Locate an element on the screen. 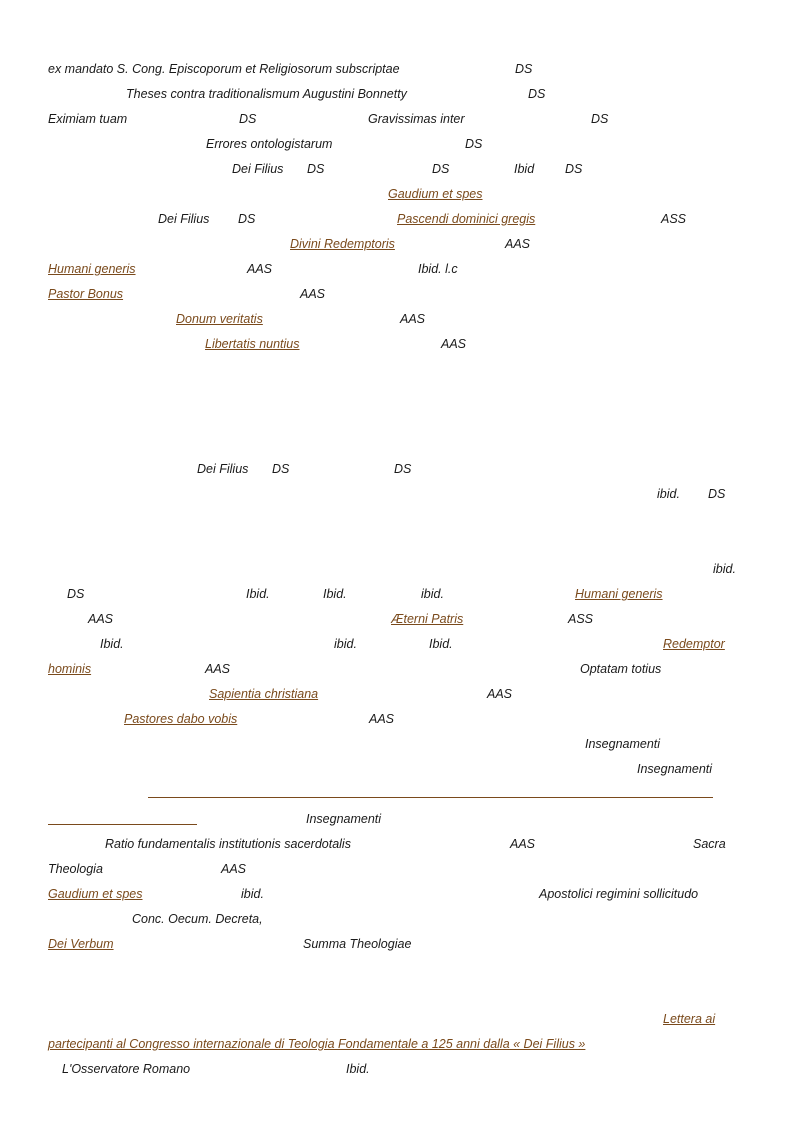 The width and height of the screenshot is (793, 1123). citation-link: Donum veritatis is located at coordinates (219, 319).